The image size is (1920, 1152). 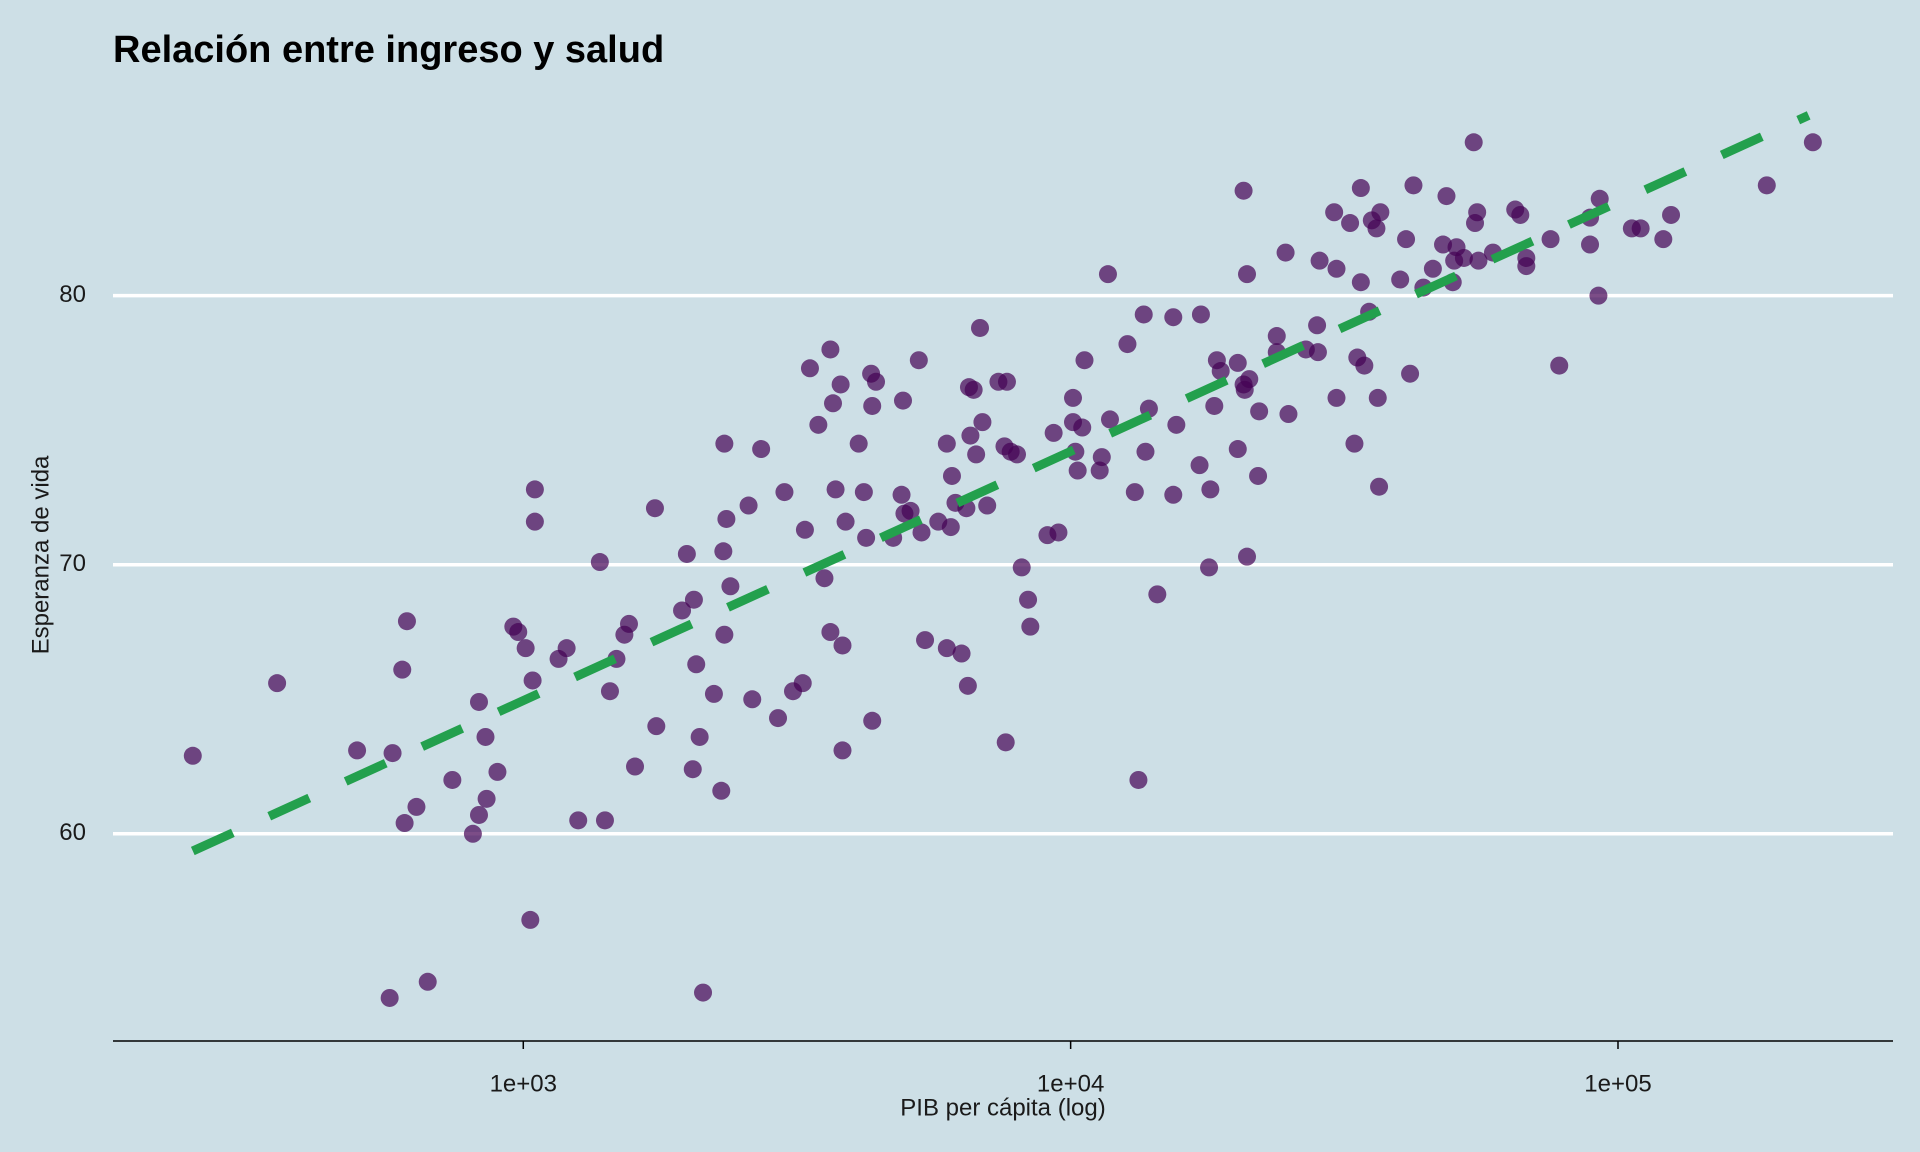 What do you see at coordinates (523, 1083) in the screenshot?
I see `x-tick-label: 1e+03` at bounding box center [523, 1083].